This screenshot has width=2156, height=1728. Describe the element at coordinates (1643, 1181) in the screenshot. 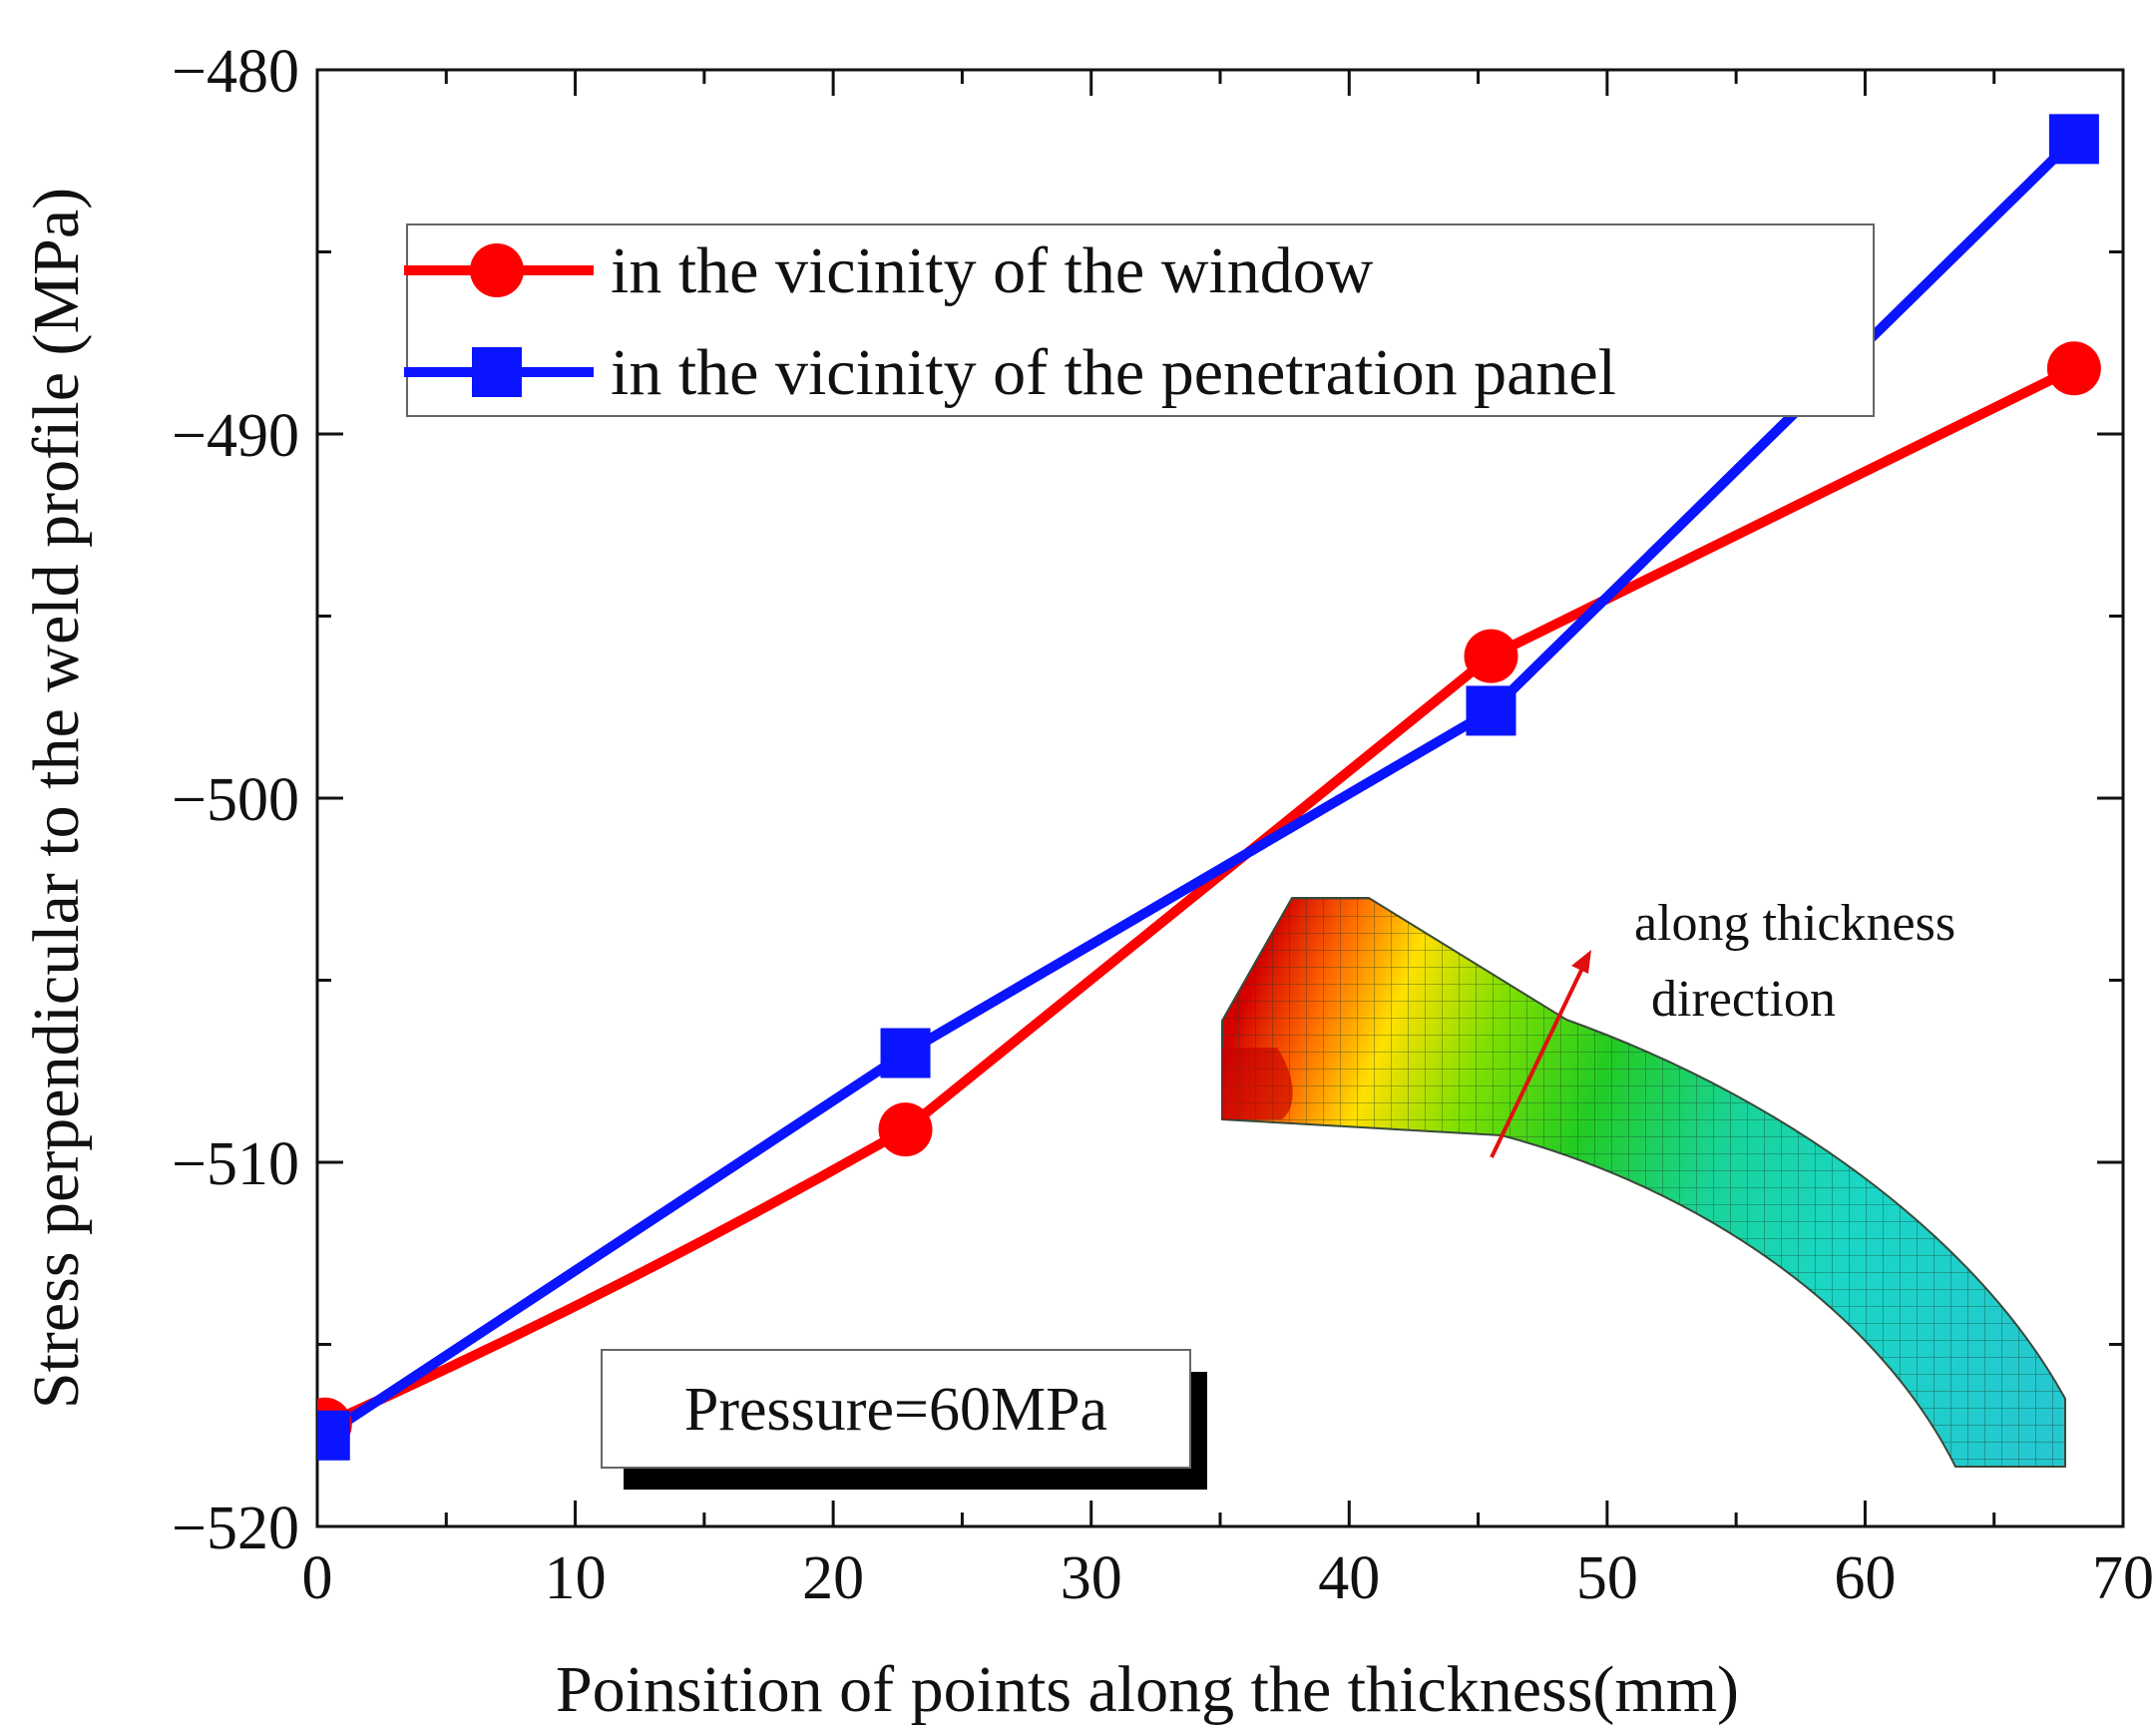

I see `fem-contour-inset: along thickness direction` at that location.